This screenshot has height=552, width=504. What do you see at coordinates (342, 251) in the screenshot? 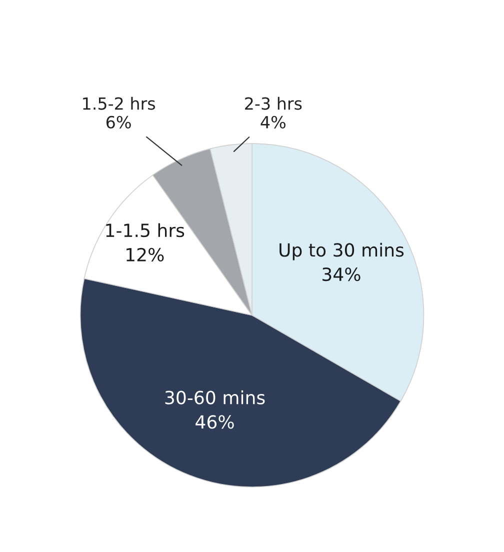
I see `slice-label: Up to 30 mins` at bounding box center [342, 251].